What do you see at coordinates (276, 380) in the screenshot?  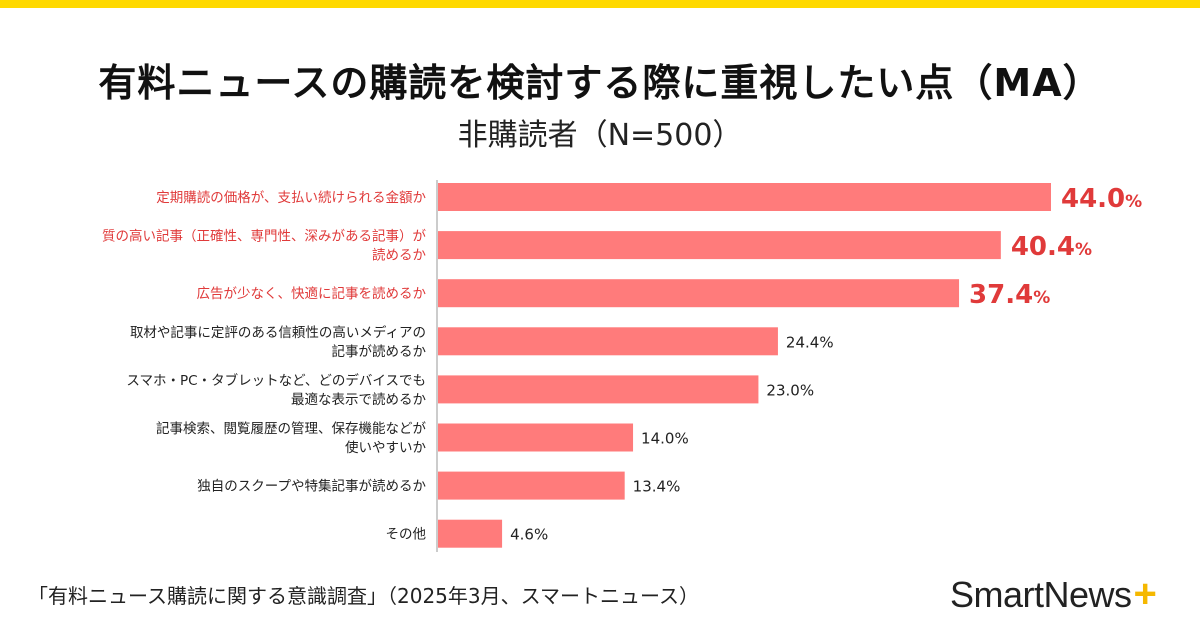 I see `category-label: スマホ・PC・タブレットなど、どのデバイスでも` at bounding box center [276, 380].